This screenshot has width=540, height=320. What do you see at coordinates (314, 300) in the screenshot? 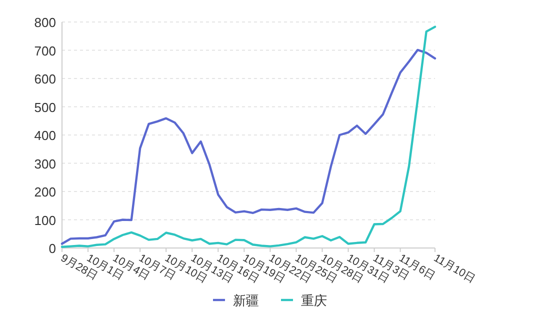
I see `legend-label: 重庆` at bounding box center [314, 300].